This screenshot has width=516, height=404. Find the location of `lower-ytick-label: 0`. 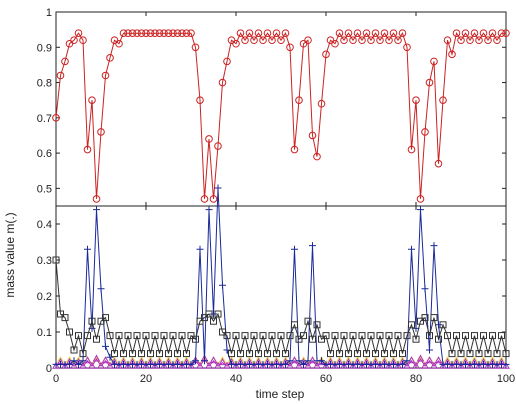

lower-ytick-label: 0 is located at coordinates (49, 369).